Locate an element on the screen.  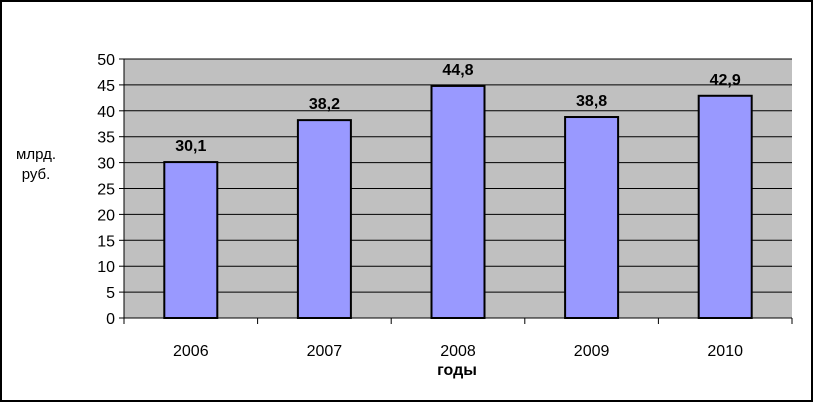
y-tick-label: 10 is located at coordinates (106, 267).